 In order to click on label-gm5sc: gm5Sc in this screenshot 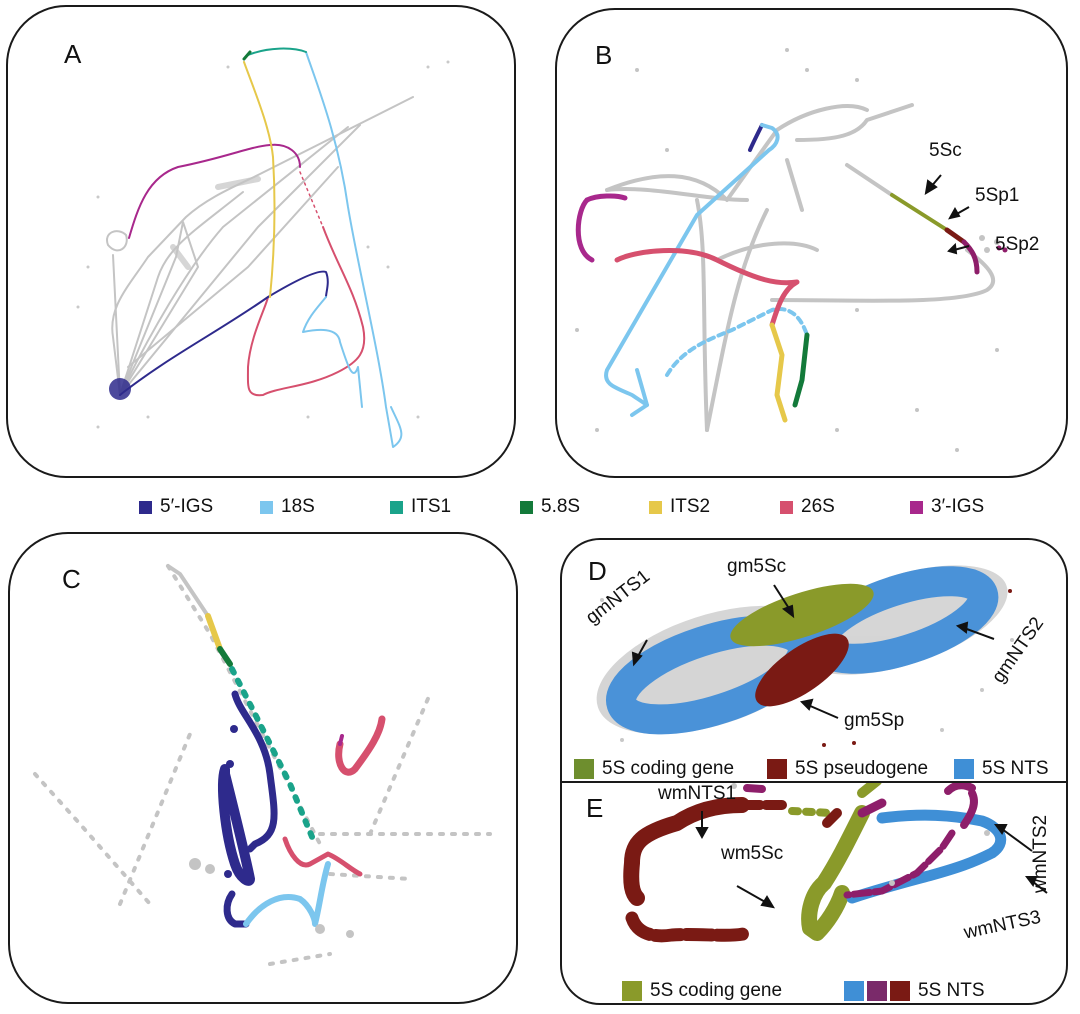, I will do `click(757, 566)`.